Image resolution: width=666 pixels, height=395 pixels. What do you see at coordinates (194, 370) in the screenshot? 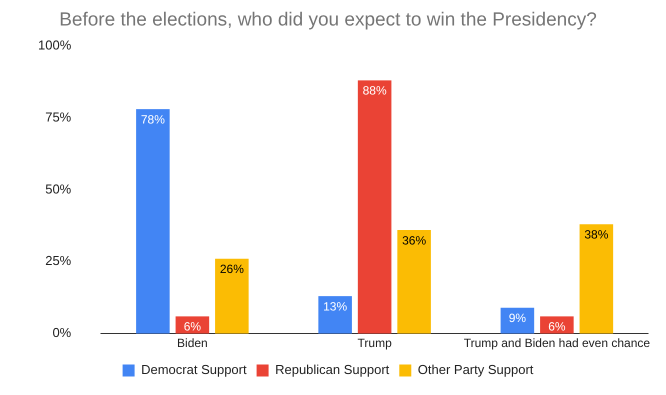
I see `legend-label: Democrat Support` at bounding box center [194, 370].